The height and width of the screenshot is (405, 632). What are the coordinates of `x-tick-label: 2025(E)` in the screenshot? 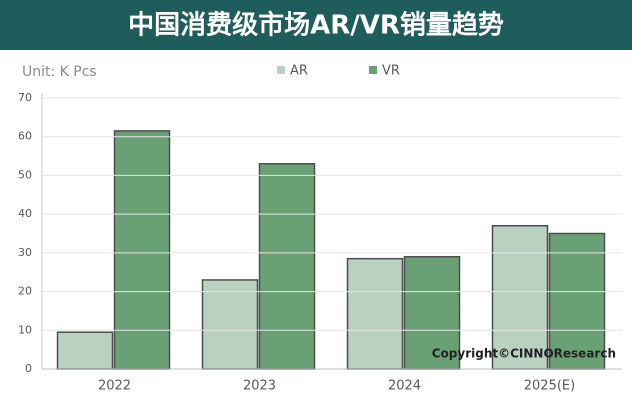 It's located at (549, 386).